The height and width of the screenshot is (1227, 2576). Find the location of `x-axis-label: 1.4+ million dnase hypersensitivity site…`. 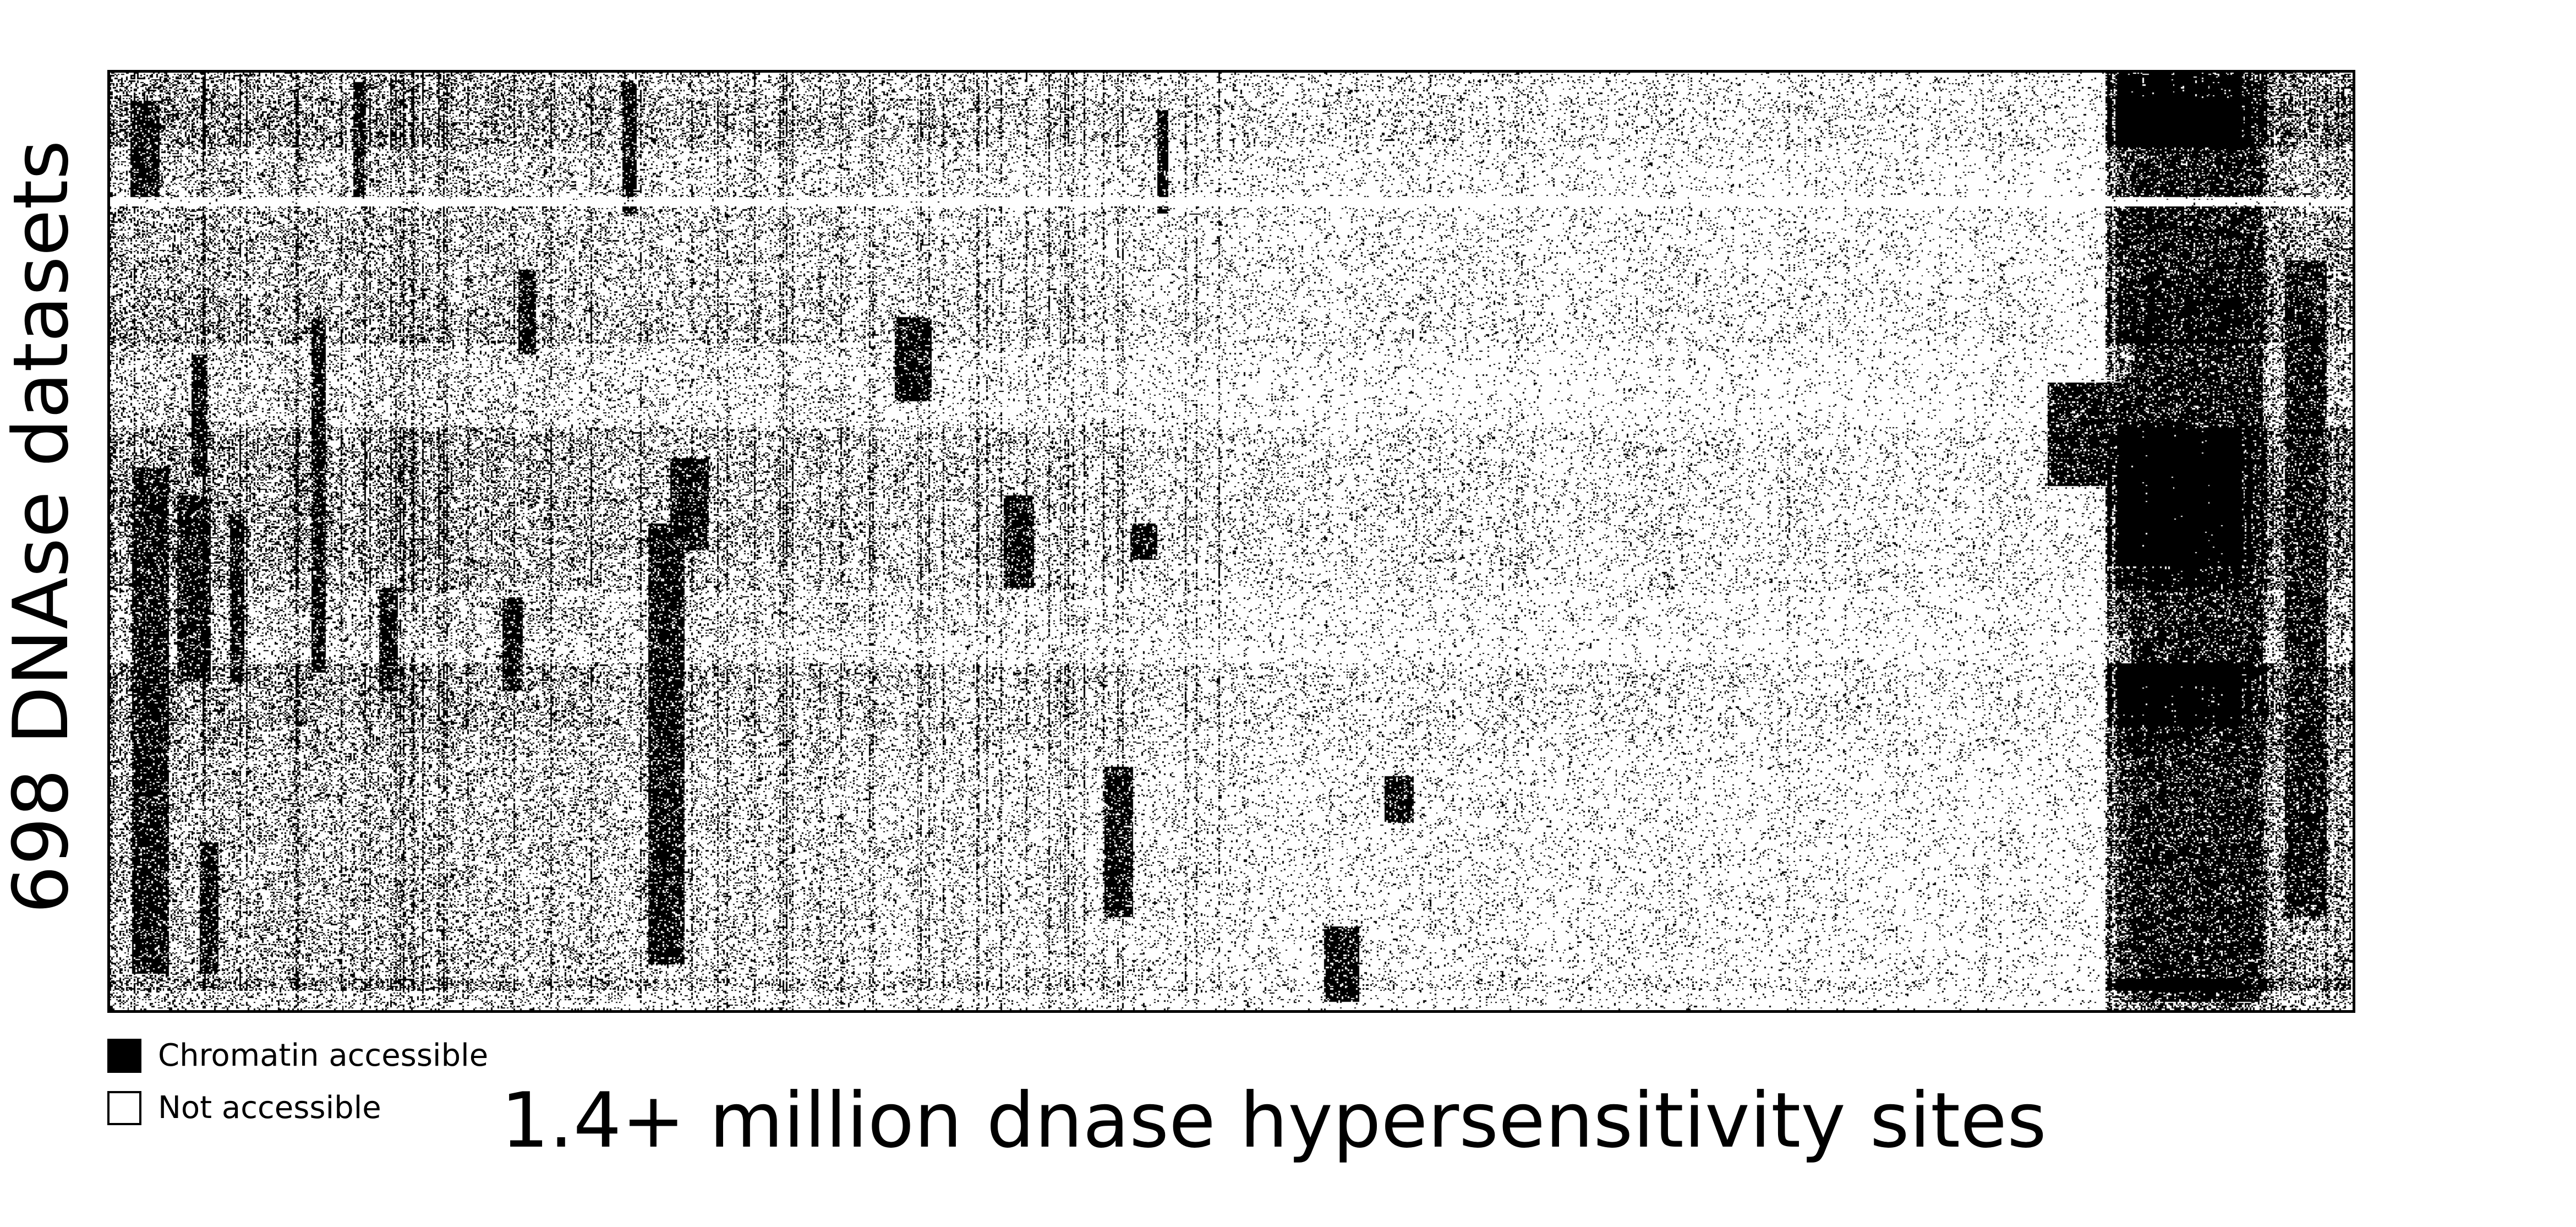

x-axis-label: 1.4+ million dnase hypersensitivity site… is located at coordinates (1274, 1120).